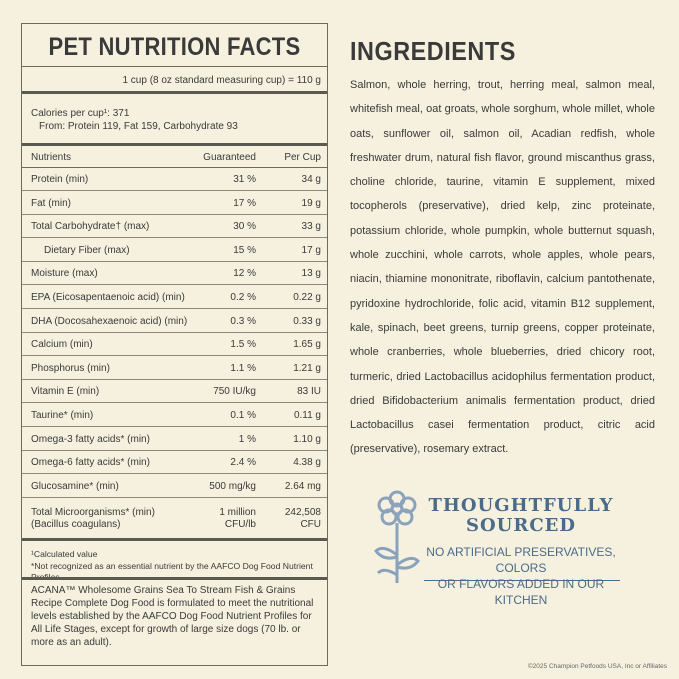  I want to click on nutrient-row: Moisture (max) 12 % 13 g, so click(174, 274).